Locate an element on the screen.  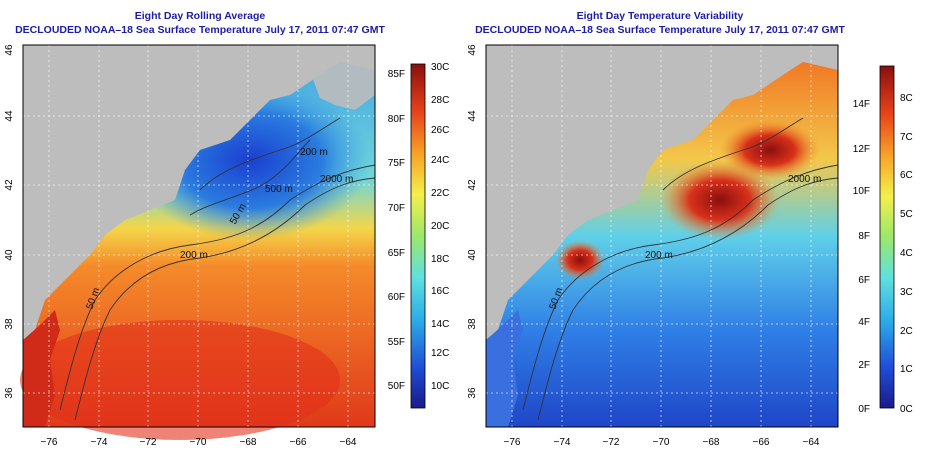
left-title-line1: Eight Day Rolling Average is located at coordinates (200, 16).